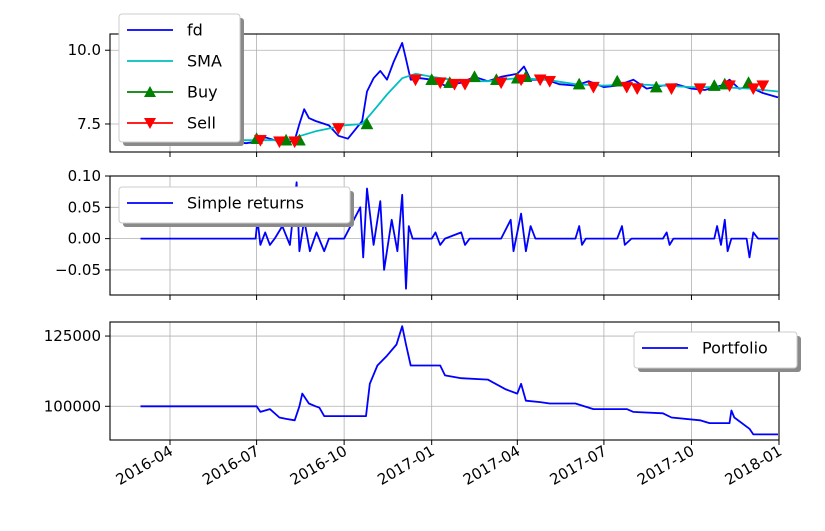  Describe the element at coordinates (405, 465) in the screenshot. I see `x-tick-label: 2017-01` at that location.